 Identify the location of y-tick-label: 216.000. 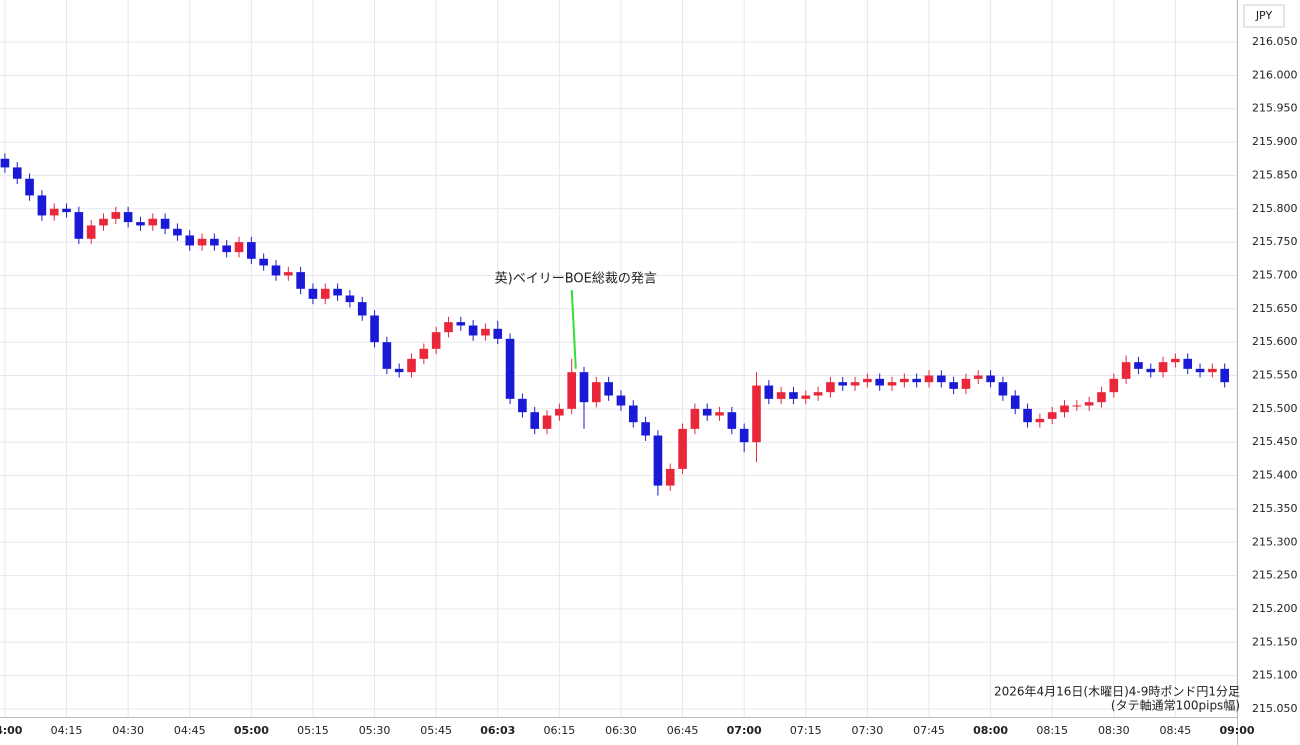
(1275, 74).